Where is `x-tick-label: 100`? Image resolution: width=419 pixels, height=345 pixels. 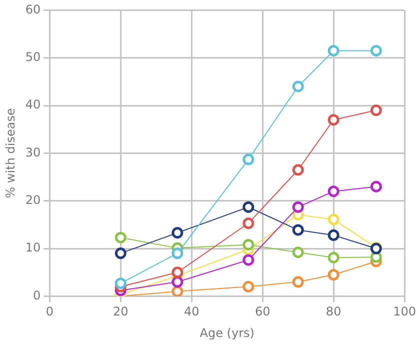 x-tick-label: 100 is located at coordinates (404, 311).